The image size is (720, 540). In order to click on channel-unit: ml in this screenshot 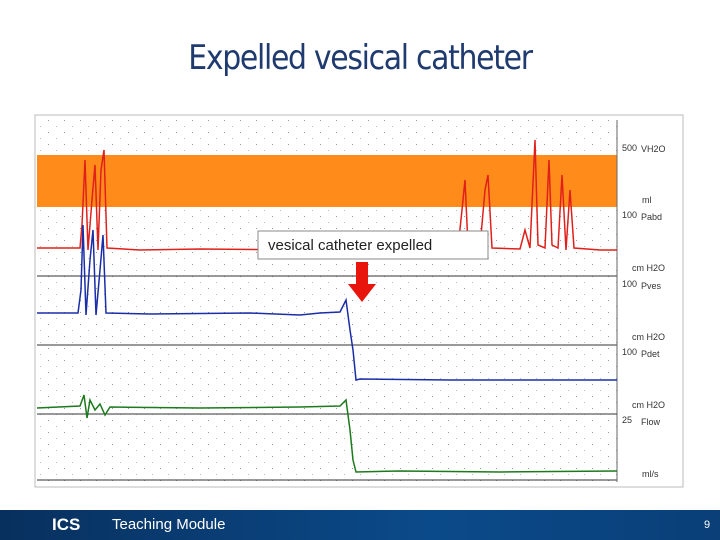, I will do `click(647, 200)`.